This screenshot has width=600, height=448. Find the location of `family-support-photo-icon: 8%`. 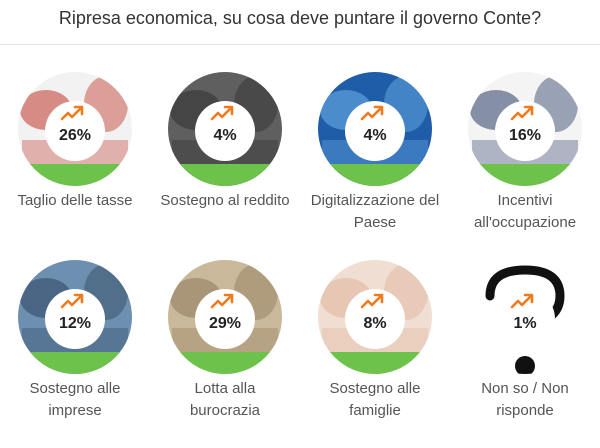

family-support-photo-icon: 8% is located at coordinates (375, 317).